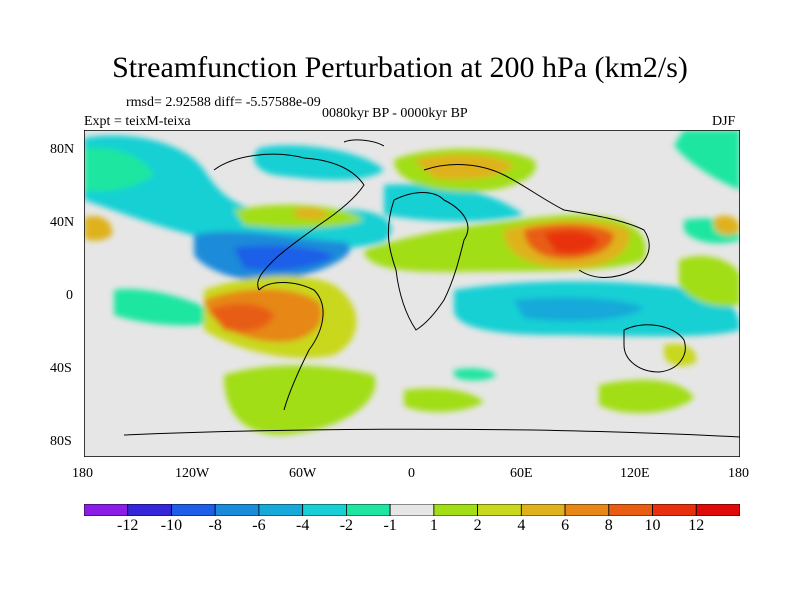 Image resolution: width=800 pixels, height=600 pixels. I want to click on colorbar-label: 8, so click(608, 525).